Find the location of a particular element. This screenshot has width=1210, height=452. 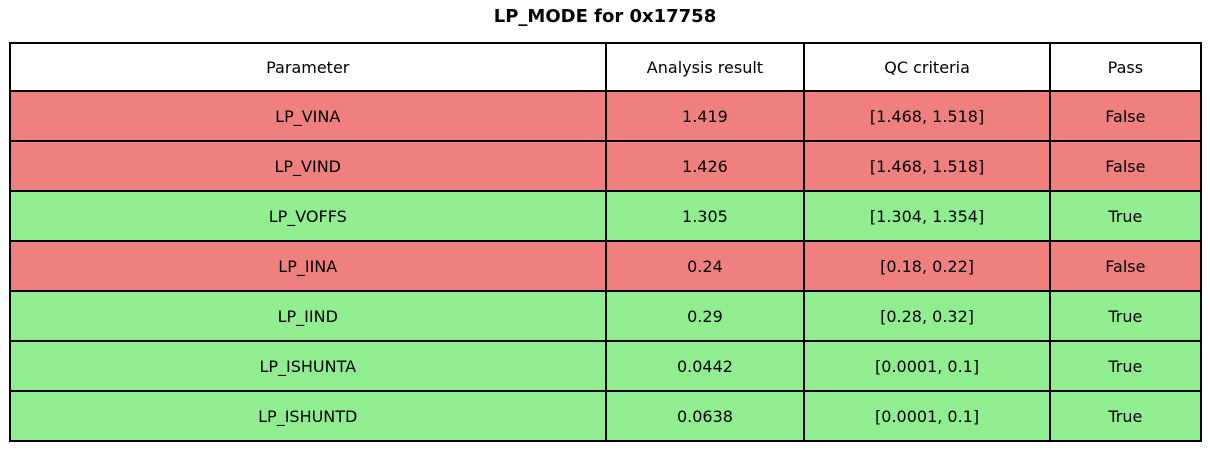

table-row: LP_ISHUNTA 0.0442 [0.0001, 0.1] True is located at coordinates (606, 366).